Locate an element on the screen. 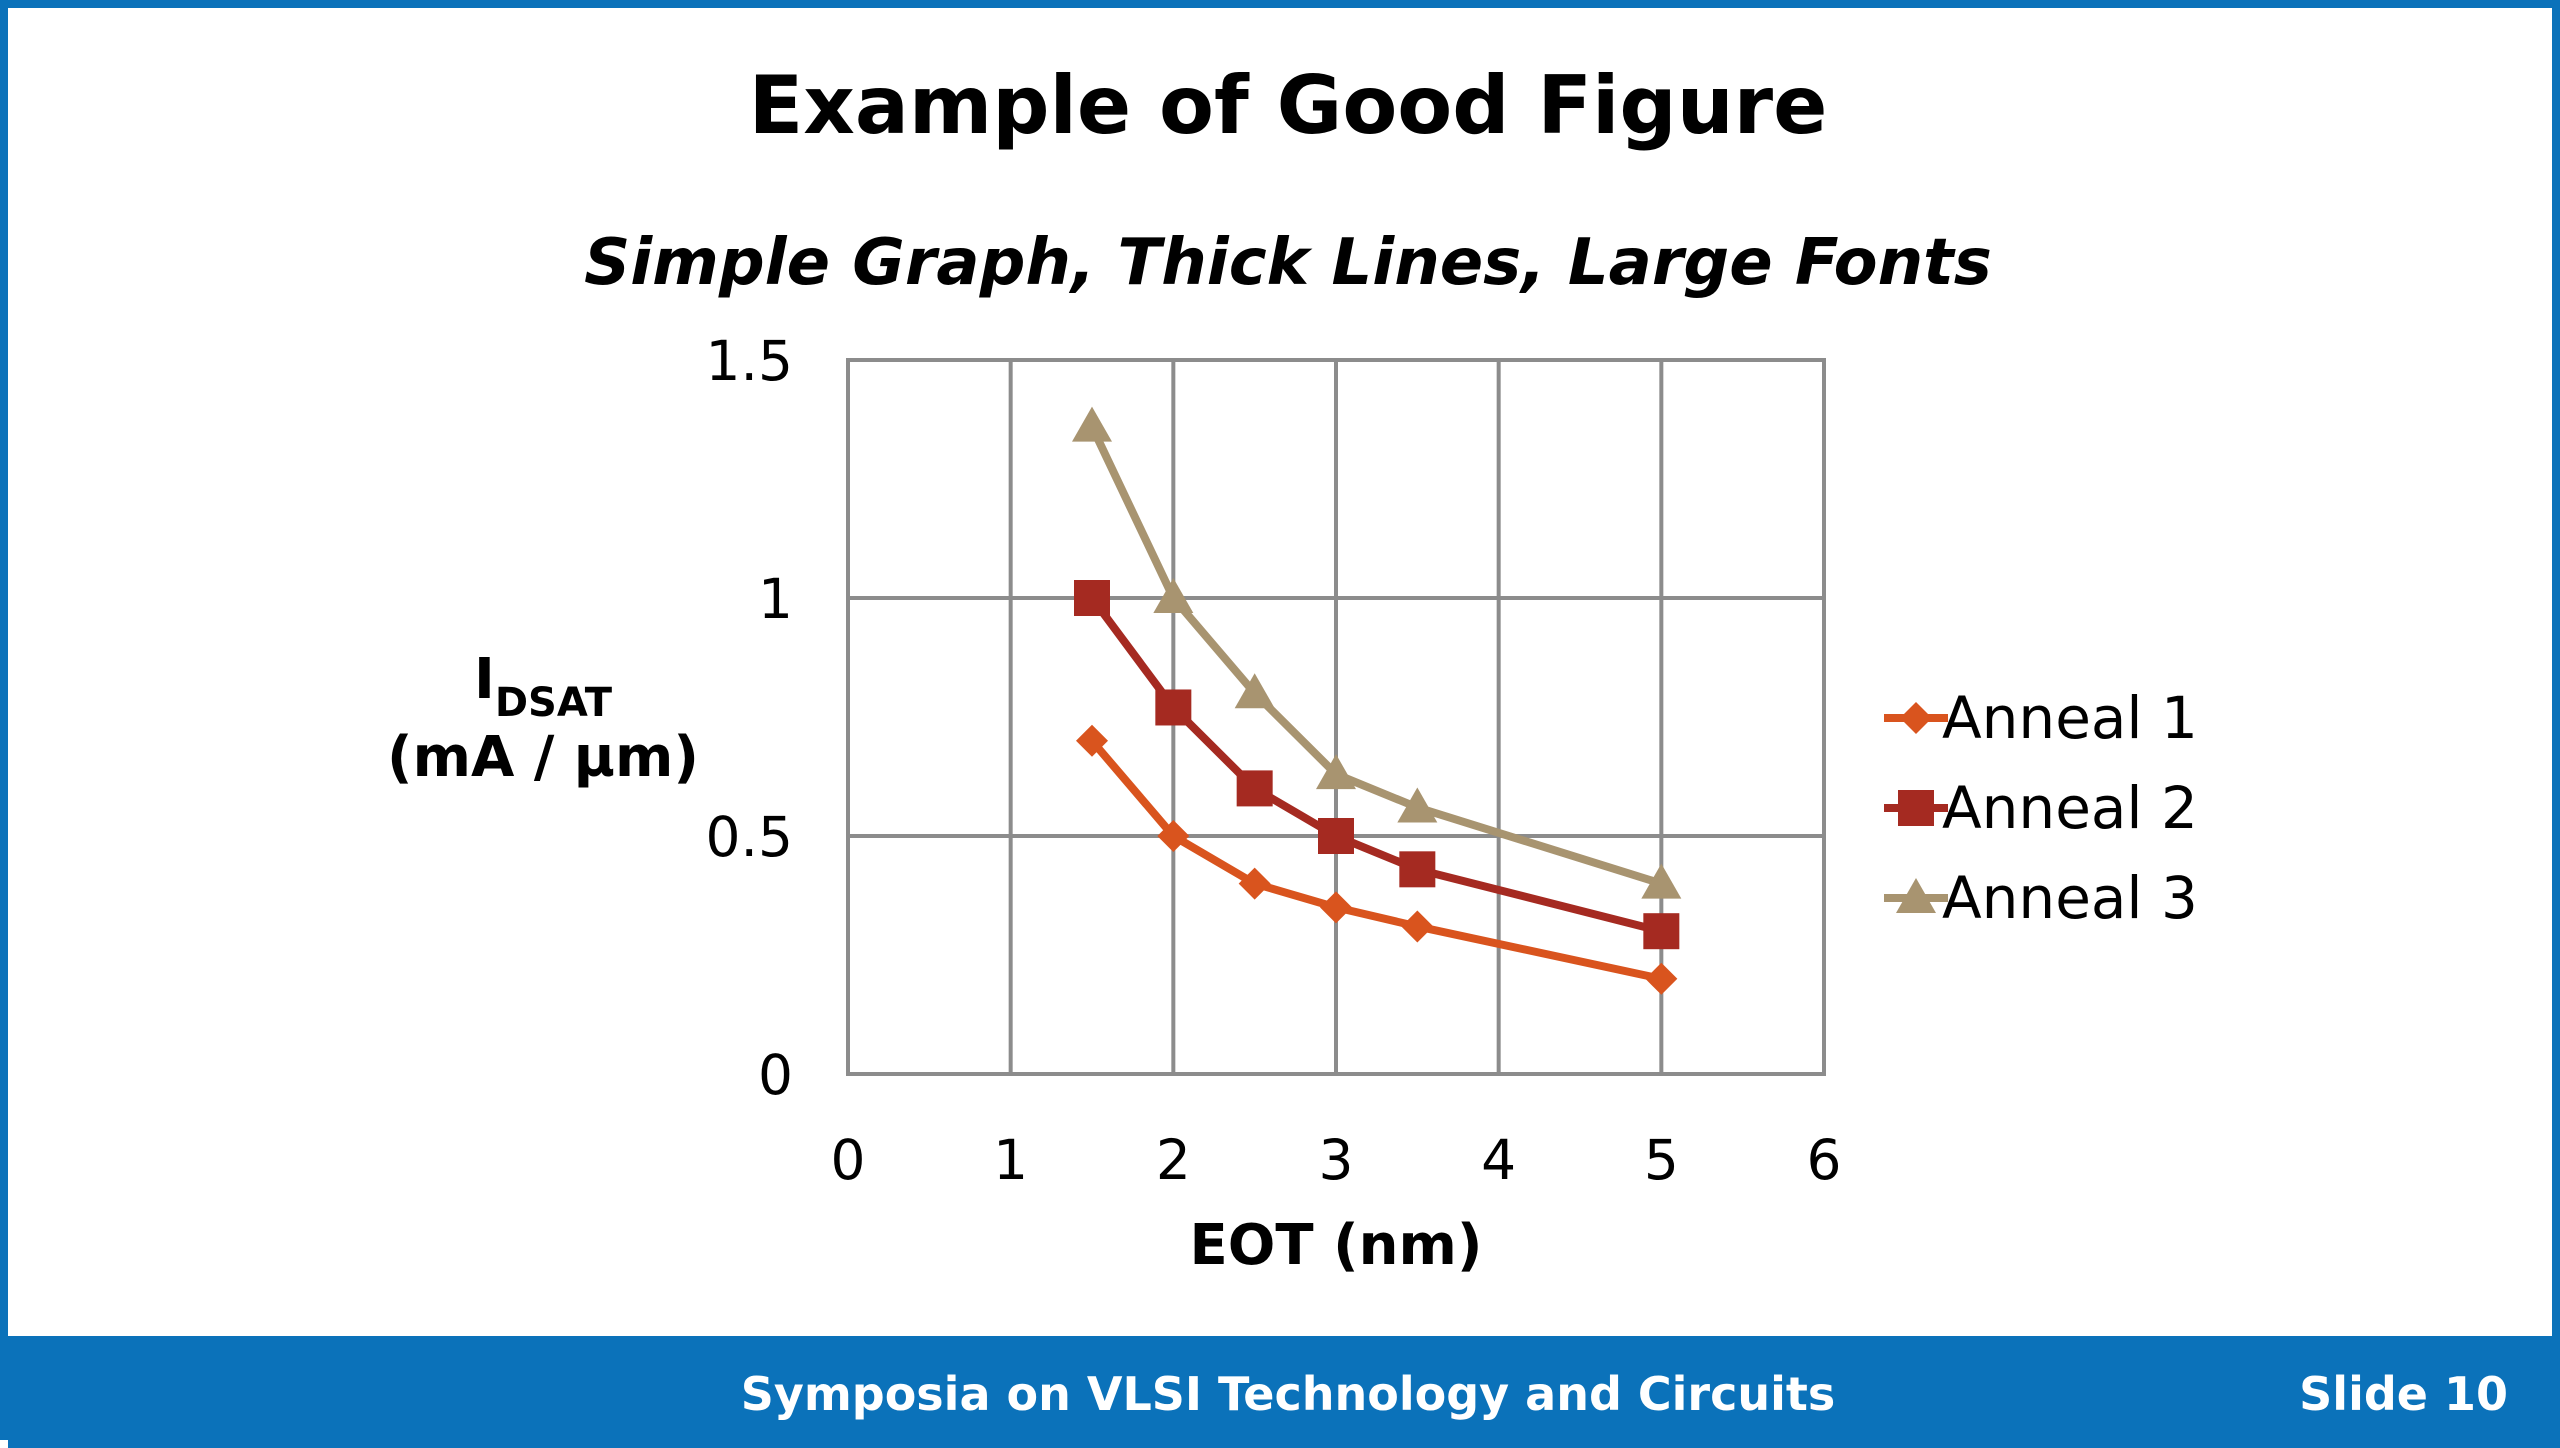 The image size is (2560, 1448). y-tick-label: 0.5 is located at coordinates (749, 837).